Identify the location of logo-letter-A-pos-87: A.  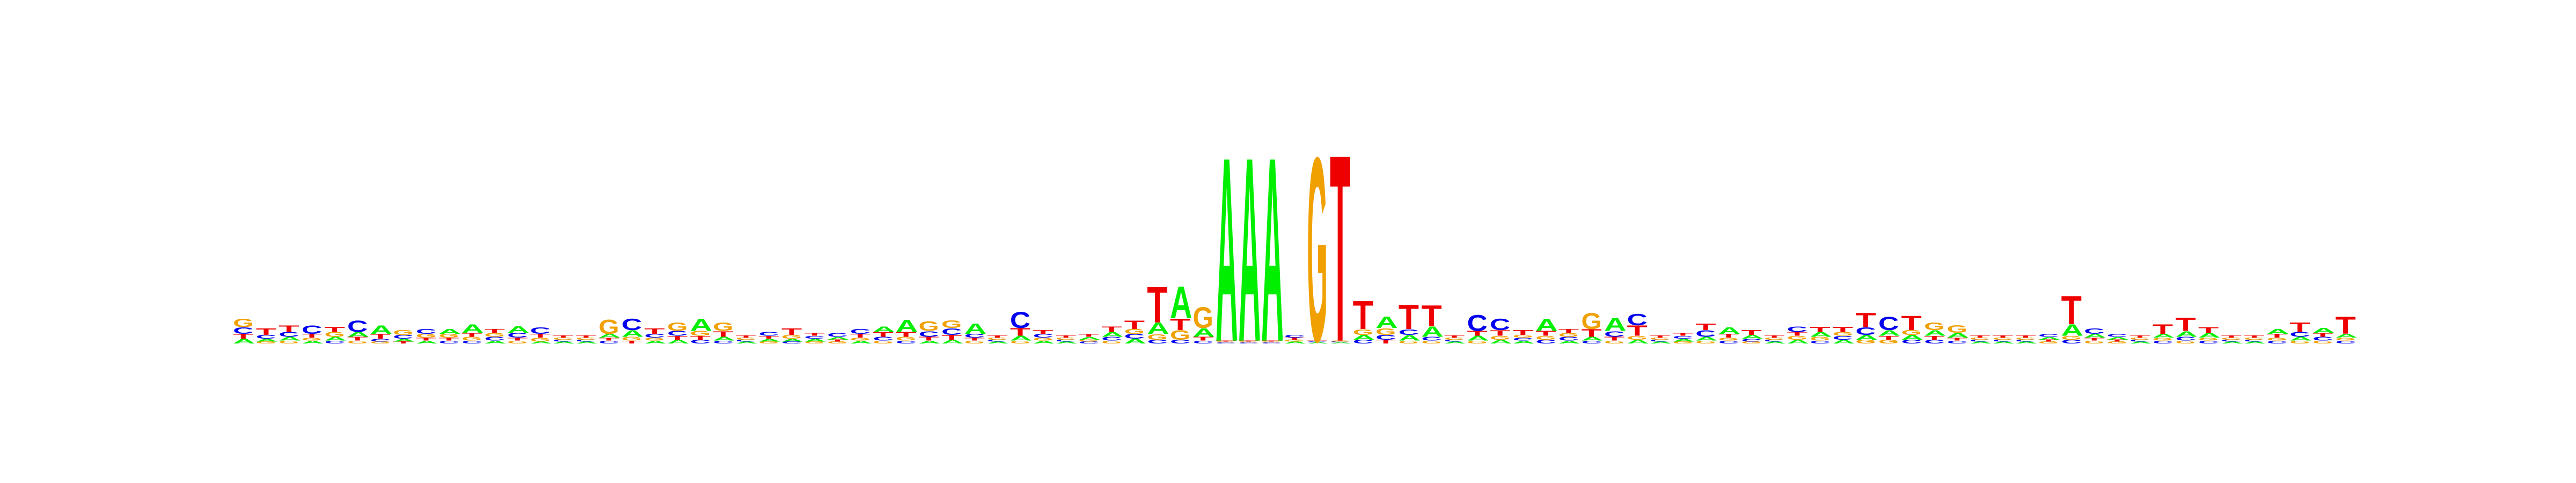
(2209, 335).